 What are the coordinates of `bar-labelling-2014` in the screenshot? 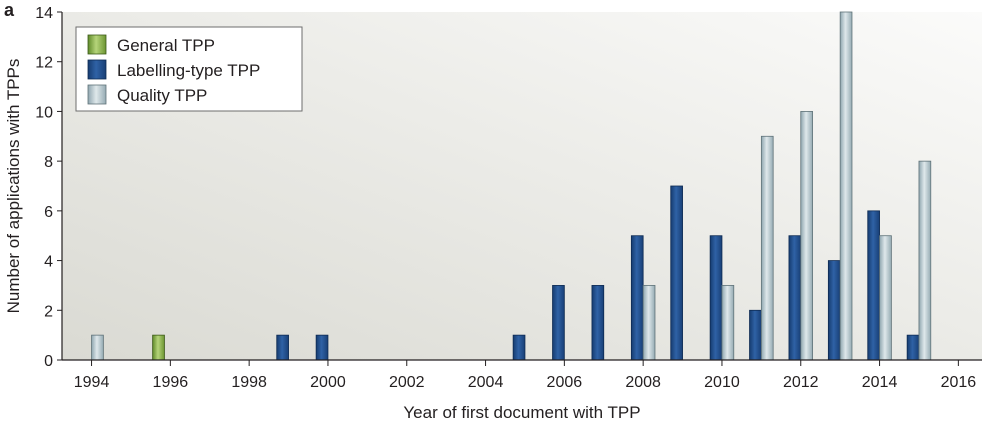 It's located at (873, 285).